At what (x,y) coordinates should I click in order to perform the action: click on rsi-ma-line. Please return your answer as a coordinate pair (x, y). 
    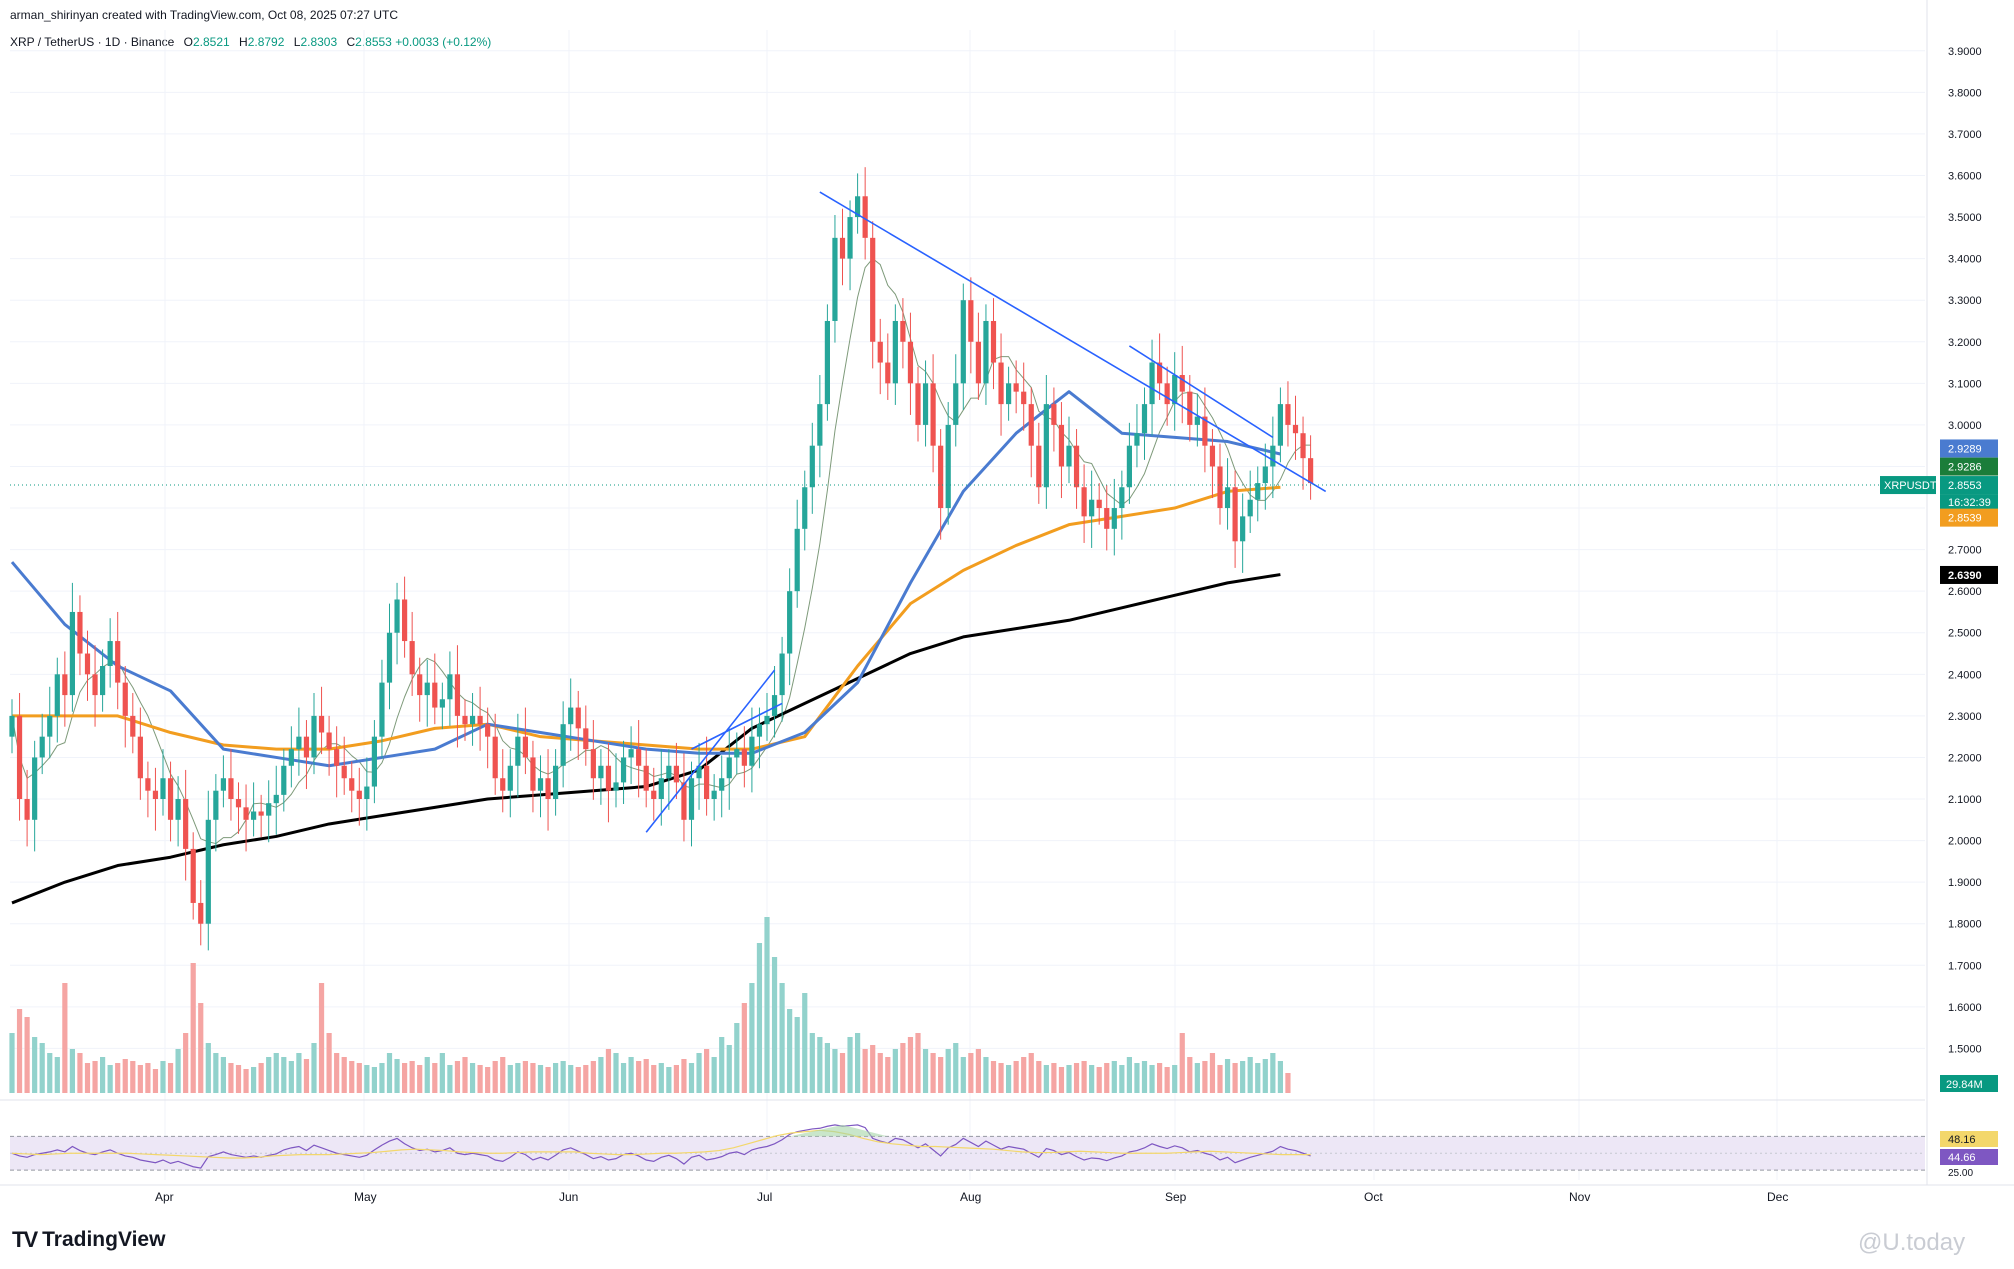
    Looking at the image, I should click on (661, 1144).